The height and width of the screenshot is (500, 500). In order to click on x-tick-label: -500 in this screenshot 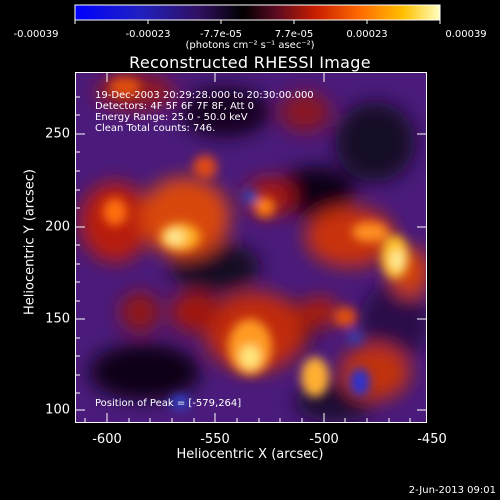, I will do `click(324, 439)`.